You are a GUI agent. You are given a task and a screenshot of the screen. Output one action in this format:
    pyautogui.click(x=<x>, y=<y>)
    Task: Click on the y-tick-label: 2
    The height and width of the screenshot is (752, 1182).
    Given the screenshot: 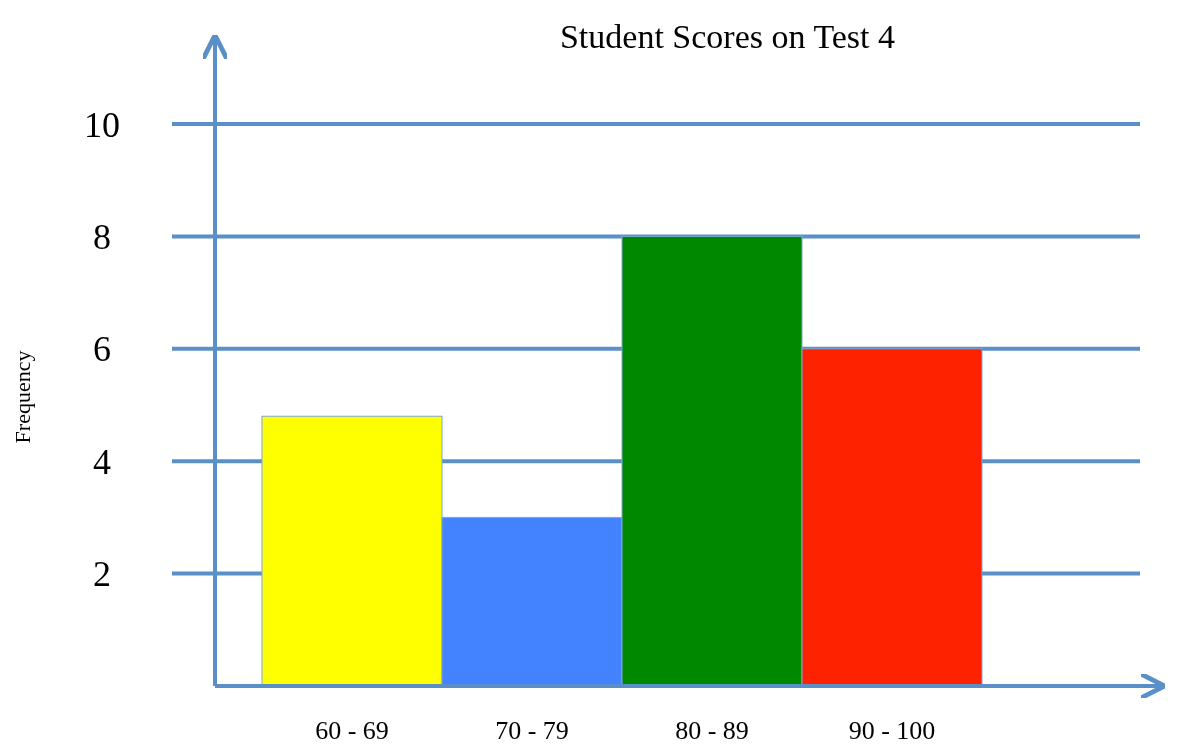 What is the action you would take?
    pyautogui.click(x=102, y=574)
    